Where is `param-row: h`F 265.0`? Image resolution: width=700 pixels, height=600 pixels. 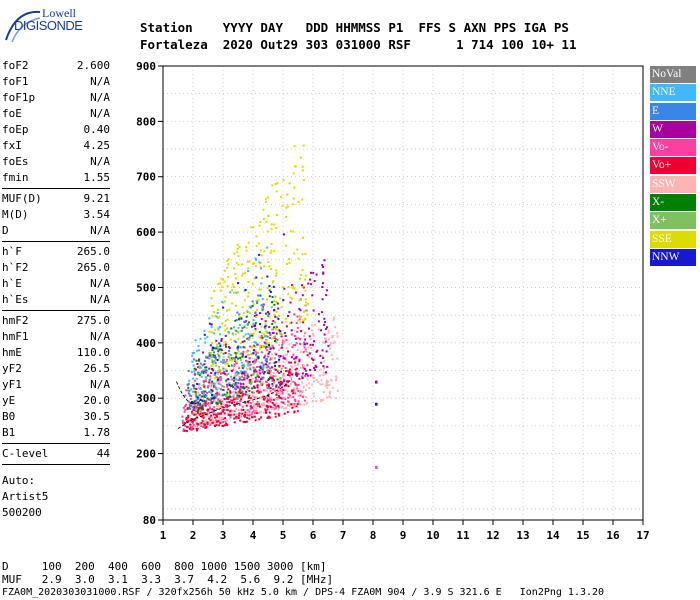 param-row: h`F 265.0 is located at coordinates (56, 252).